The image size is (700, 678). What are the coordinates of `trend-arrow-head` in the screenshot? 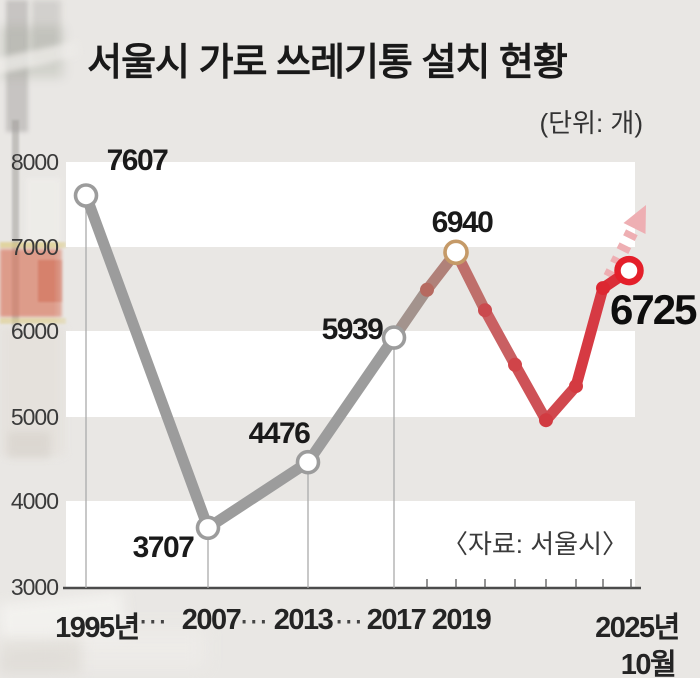 It's located at (634, 219).